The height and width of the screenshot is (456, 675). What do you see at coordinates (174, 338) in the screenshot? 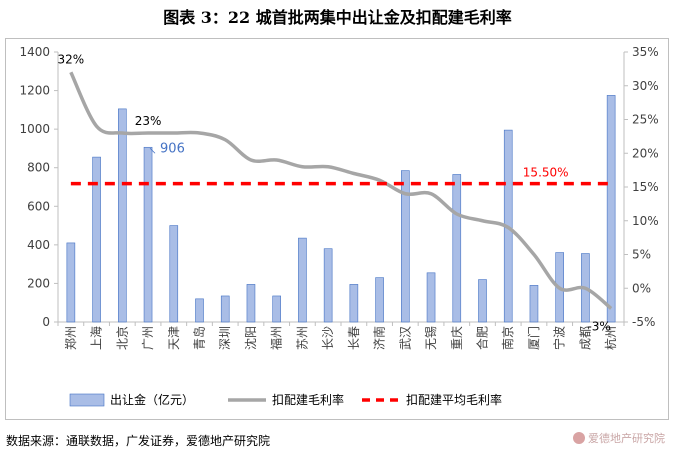
I see `x-axis-category-label: 天津` at bounding box center [174, 338].